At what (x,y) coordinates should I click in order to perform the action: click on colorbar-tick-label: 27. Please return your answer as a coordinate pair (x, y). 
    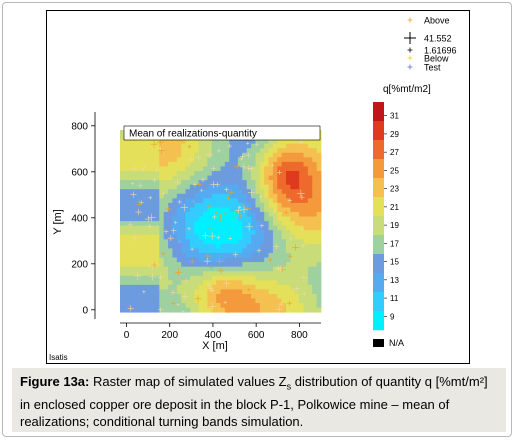
    Looking at the image, I should click on (394, 152).